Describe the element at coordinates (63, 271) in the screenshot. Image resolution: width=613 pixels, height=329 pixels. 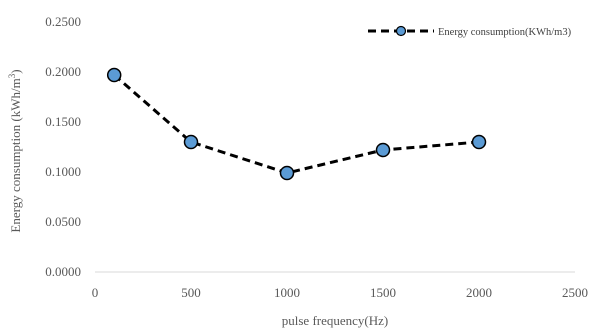
I see `y-tick-label: 0.0000` at that location.